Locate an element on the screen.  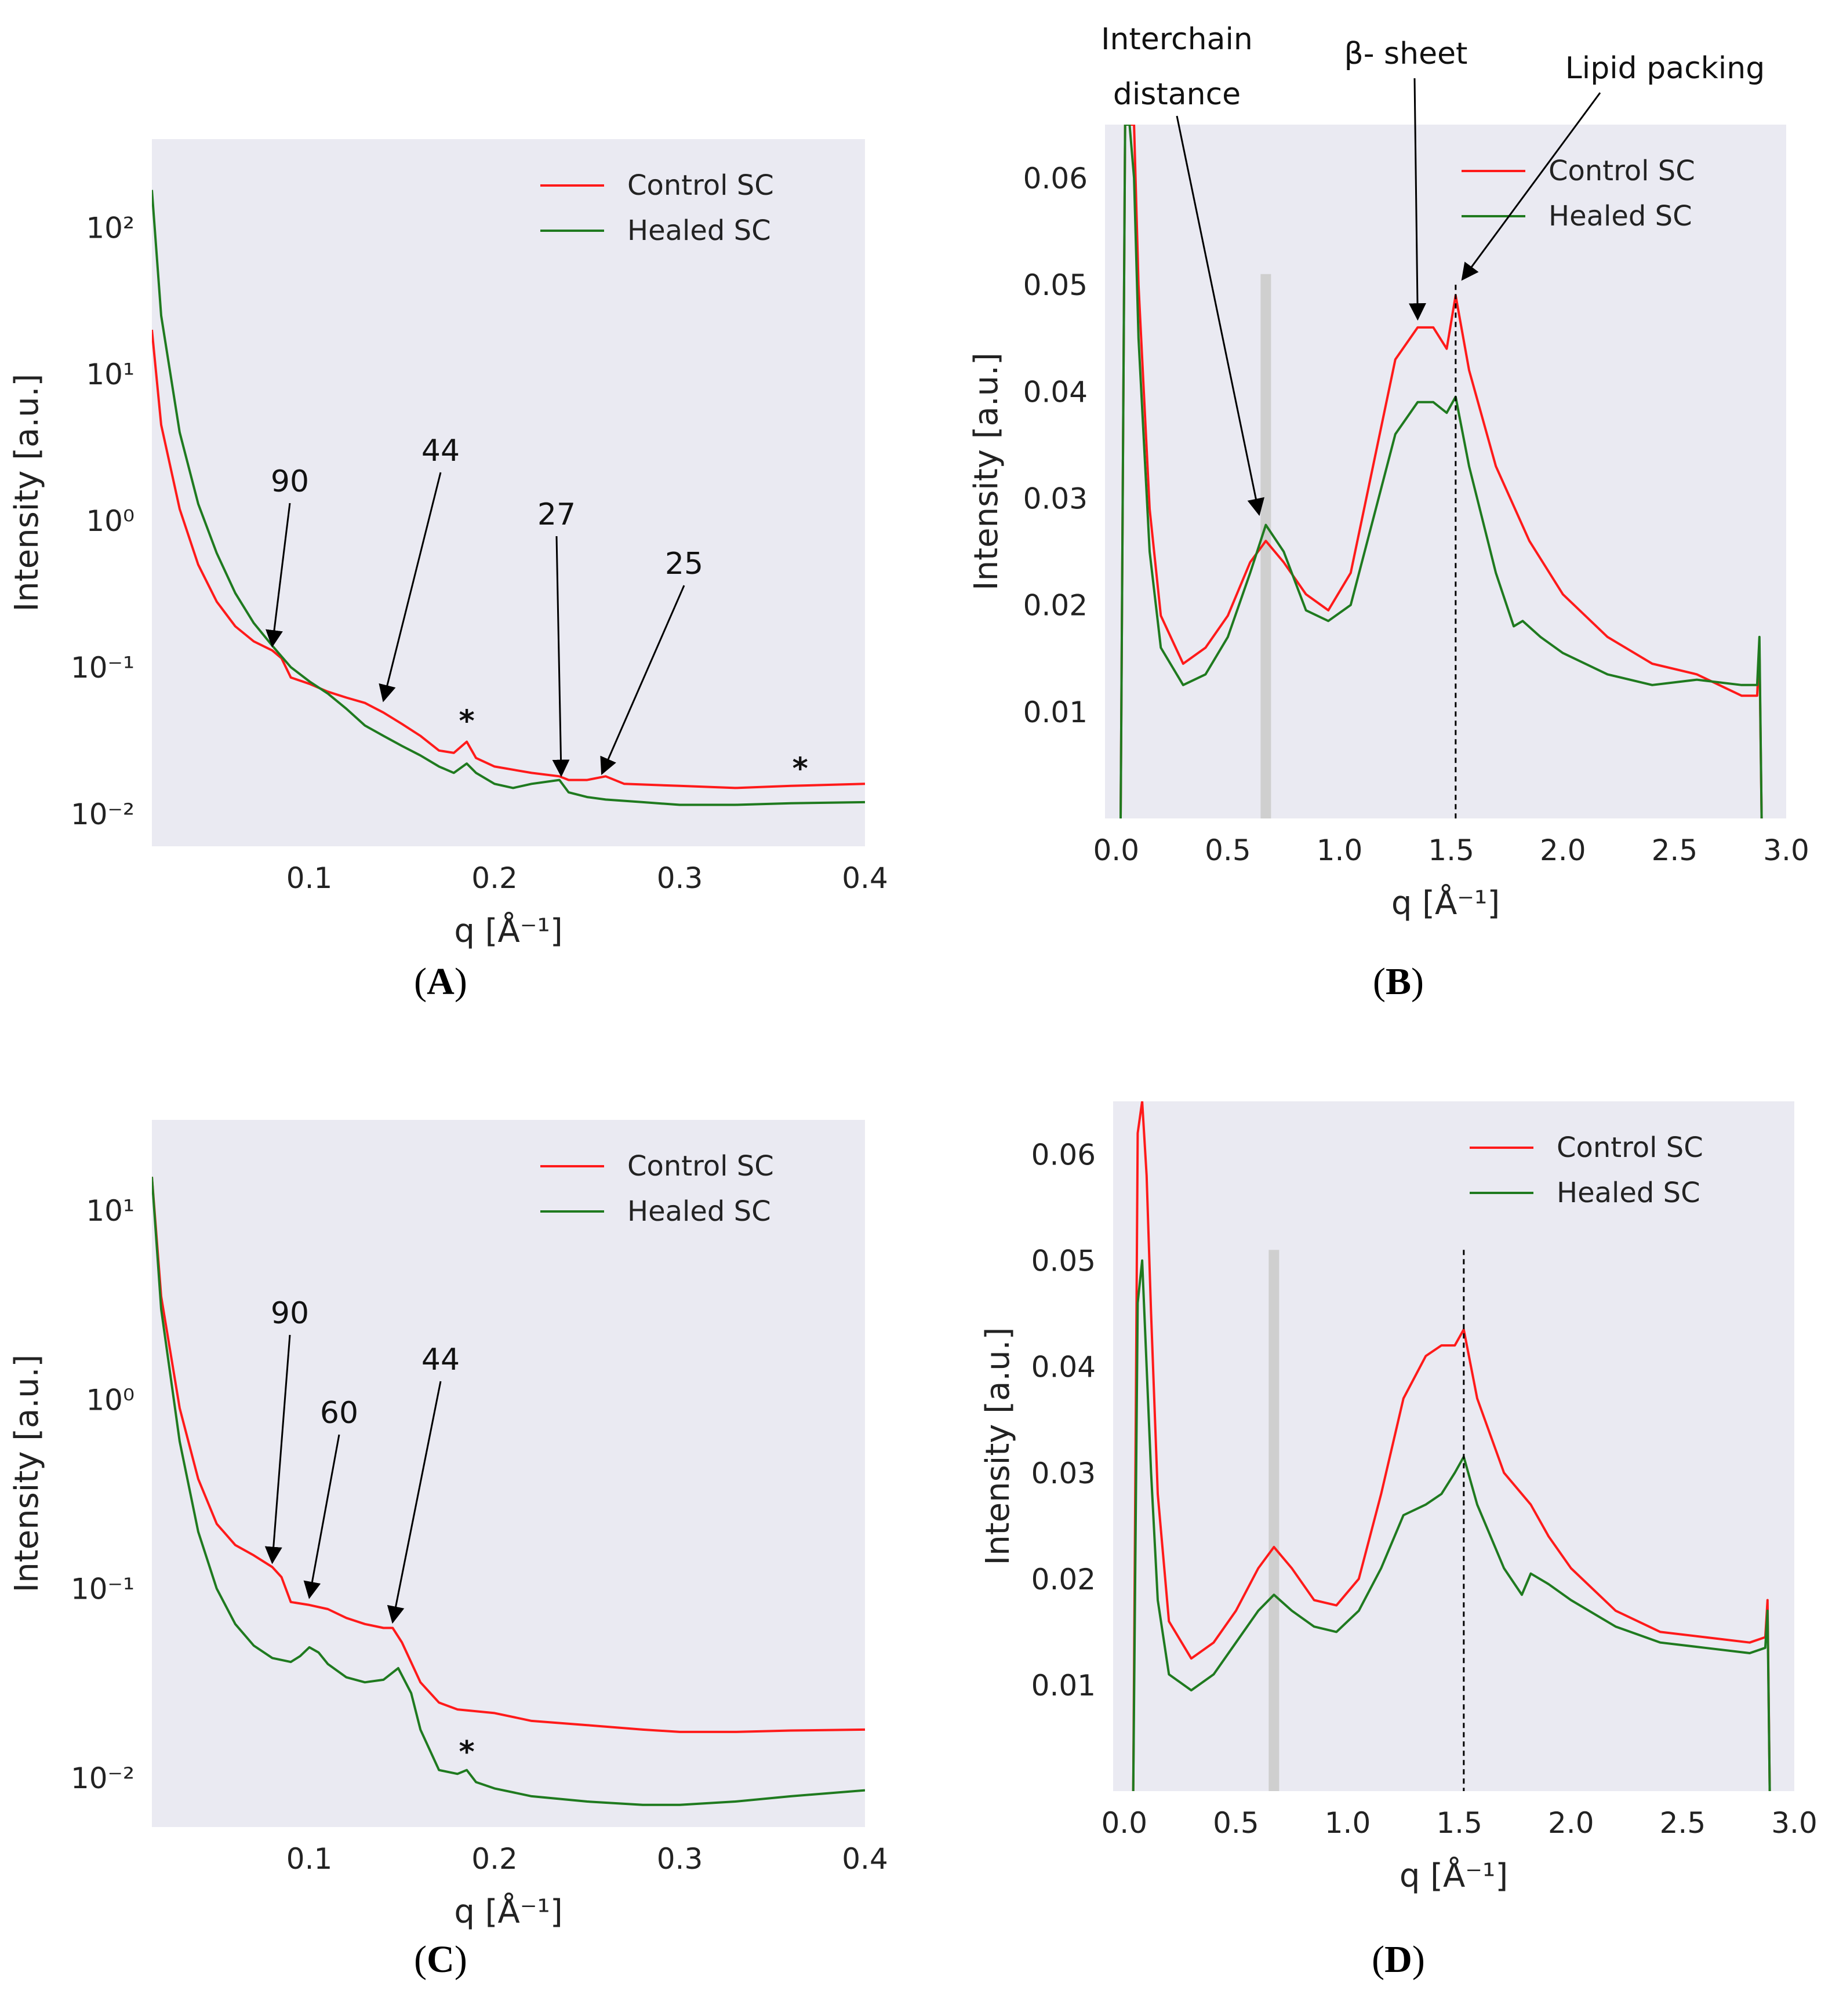
x-tick-label: 0.4 is located at coordinates (865, 1859).